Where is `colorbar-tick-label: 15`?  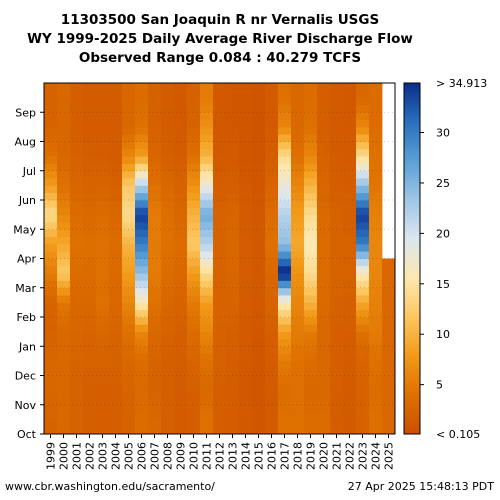 colorbar-tick-label: 15 is located at coordinates (443, 284).